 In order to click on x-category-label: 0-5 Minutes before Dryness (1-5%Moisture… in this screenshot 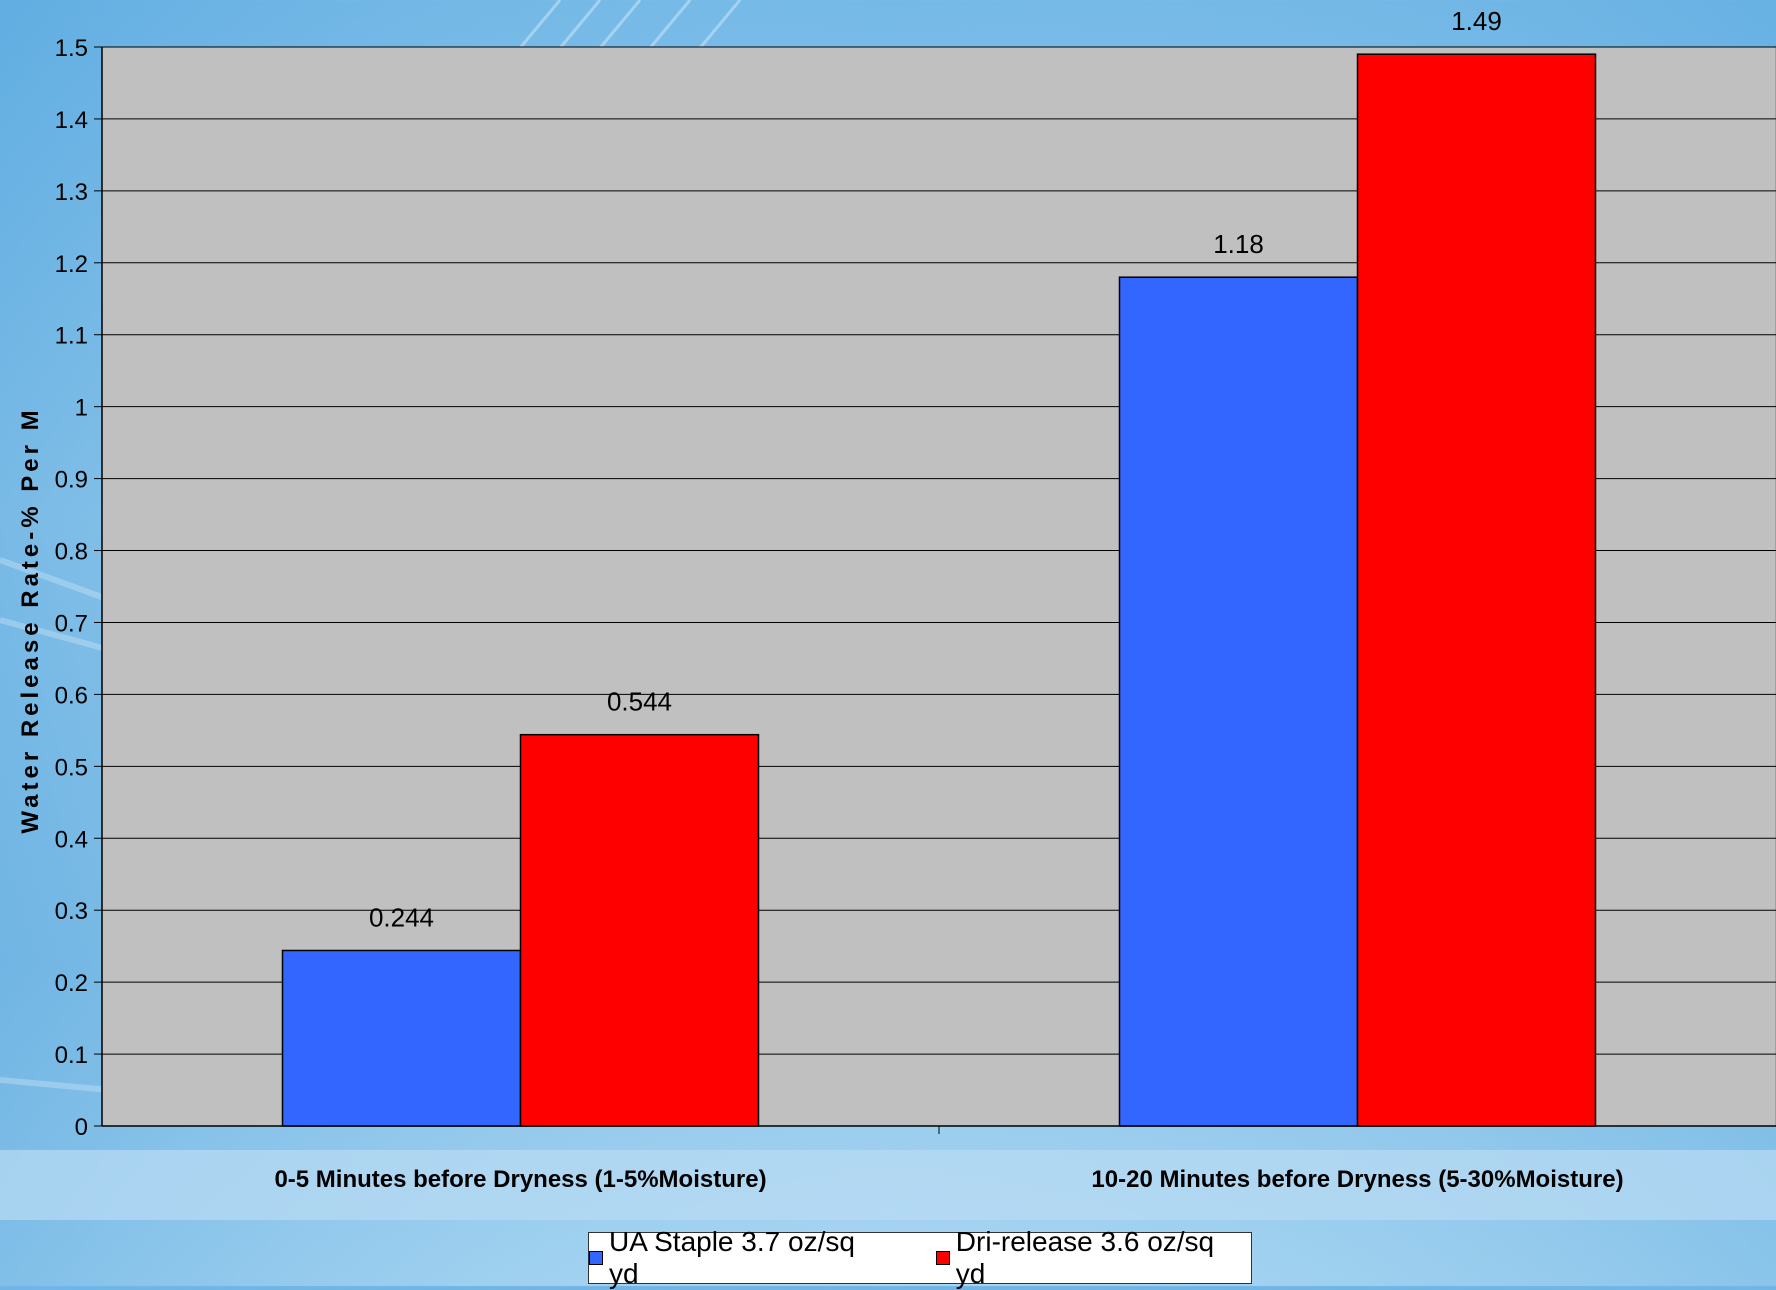, I will do `click(520, 1179)`.